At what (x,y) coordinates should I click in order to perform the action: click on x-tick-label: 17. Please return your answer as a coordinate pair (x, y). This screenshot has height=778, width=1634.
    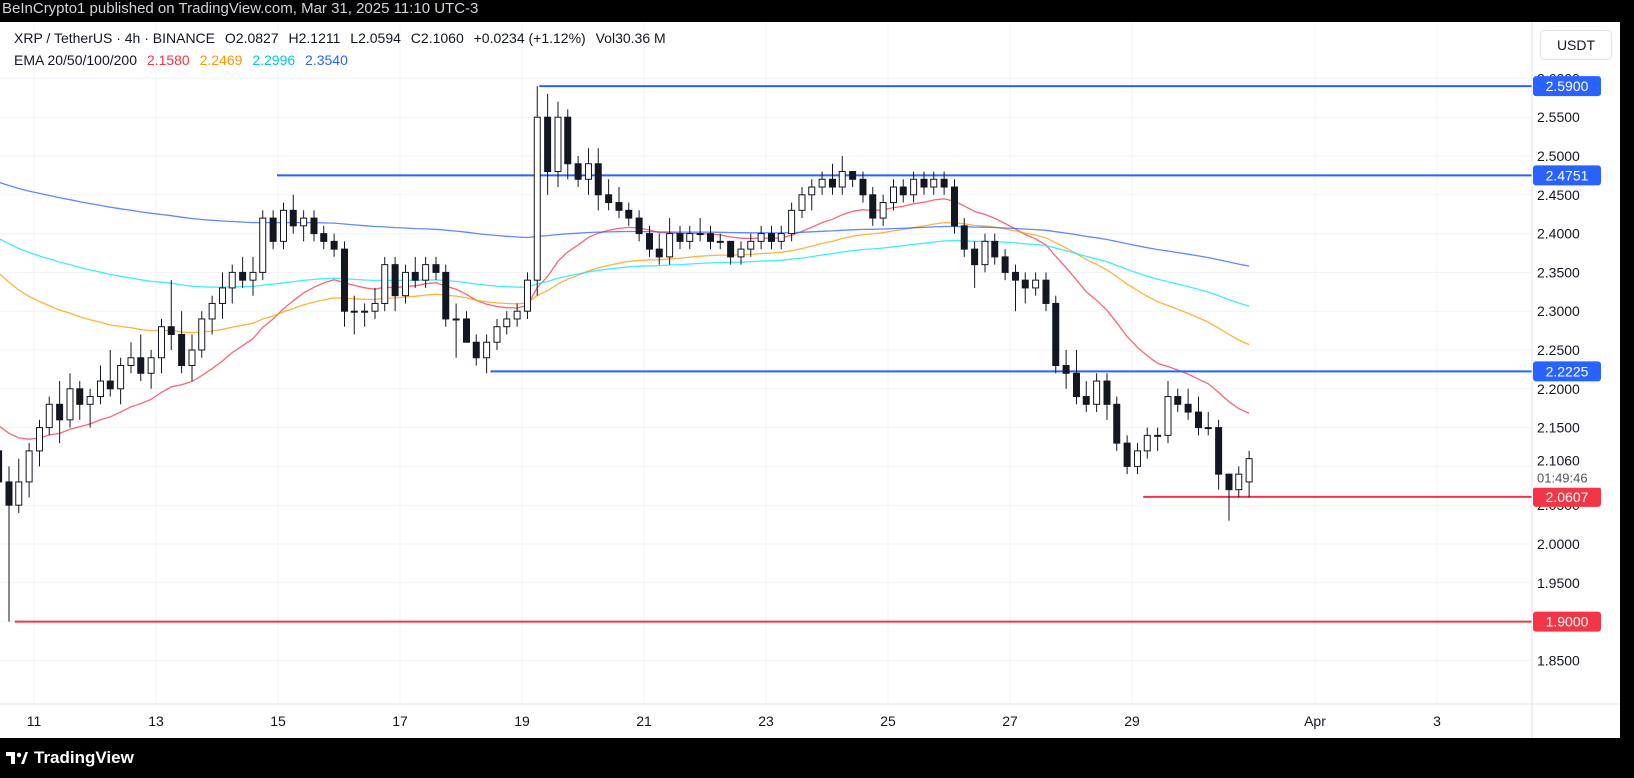
    Looking at the image, I should click on (400, 721).